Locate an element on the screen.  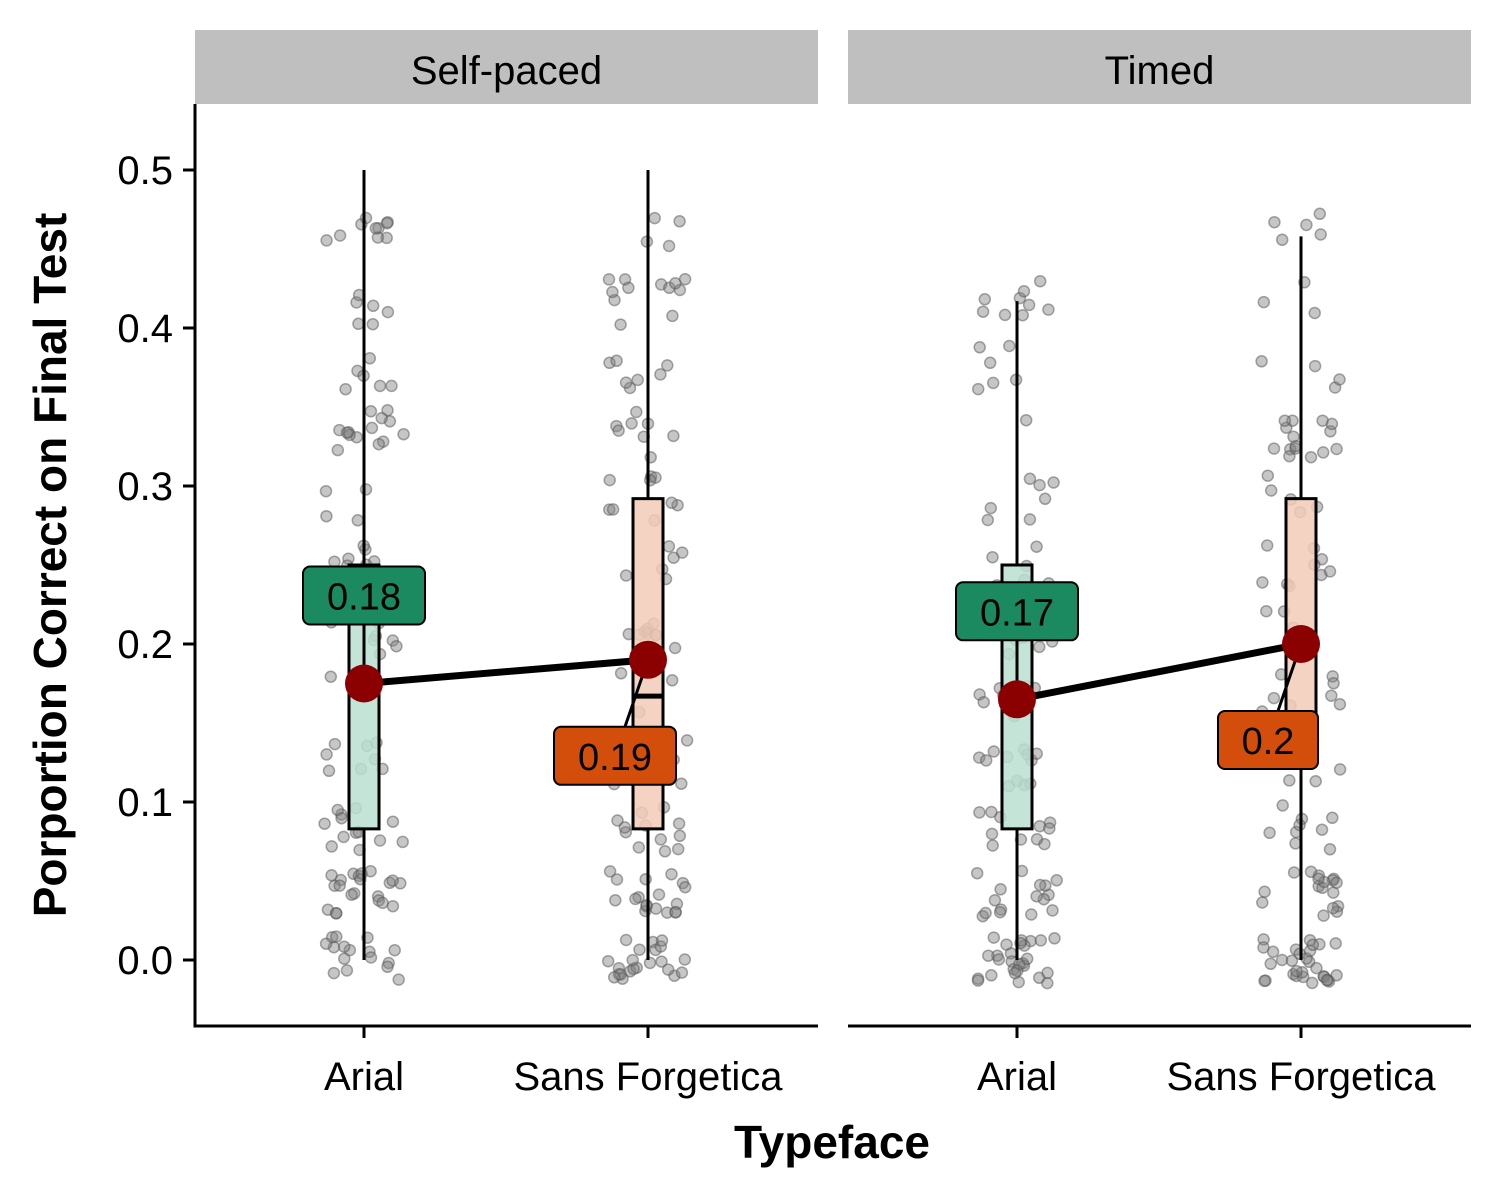
y-tick-label: 0.1 is located at coordinates (145, 803).